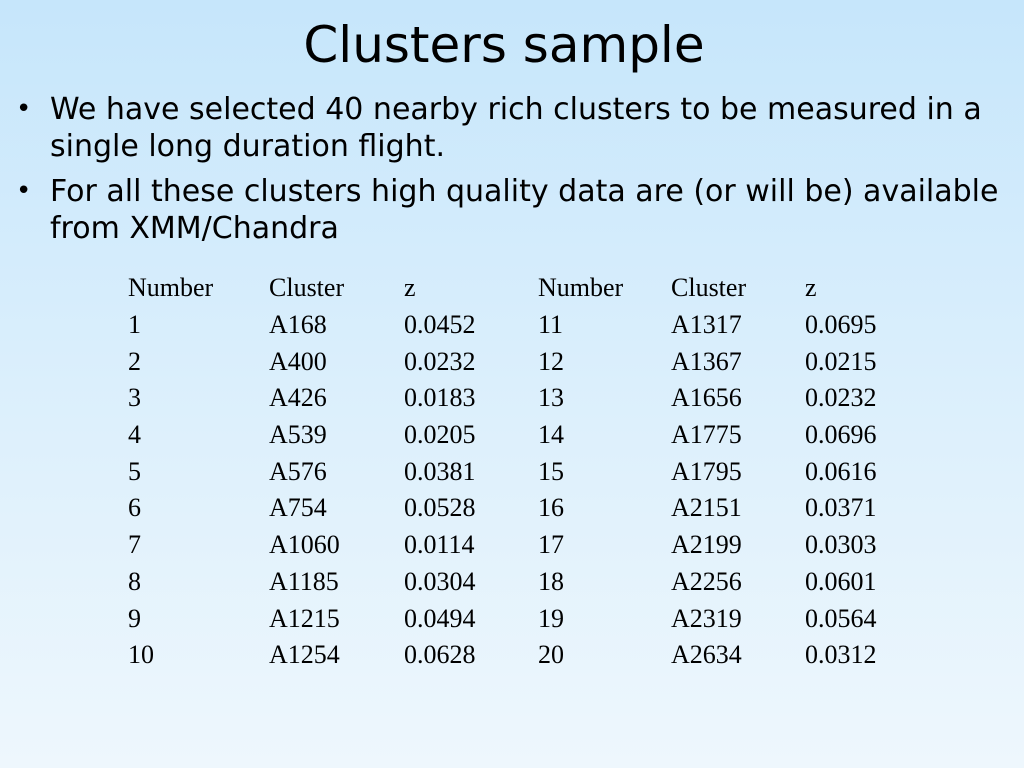 The image size is (1024, 768). I want to click on cell-cluster: A2256, so click(706, 581).